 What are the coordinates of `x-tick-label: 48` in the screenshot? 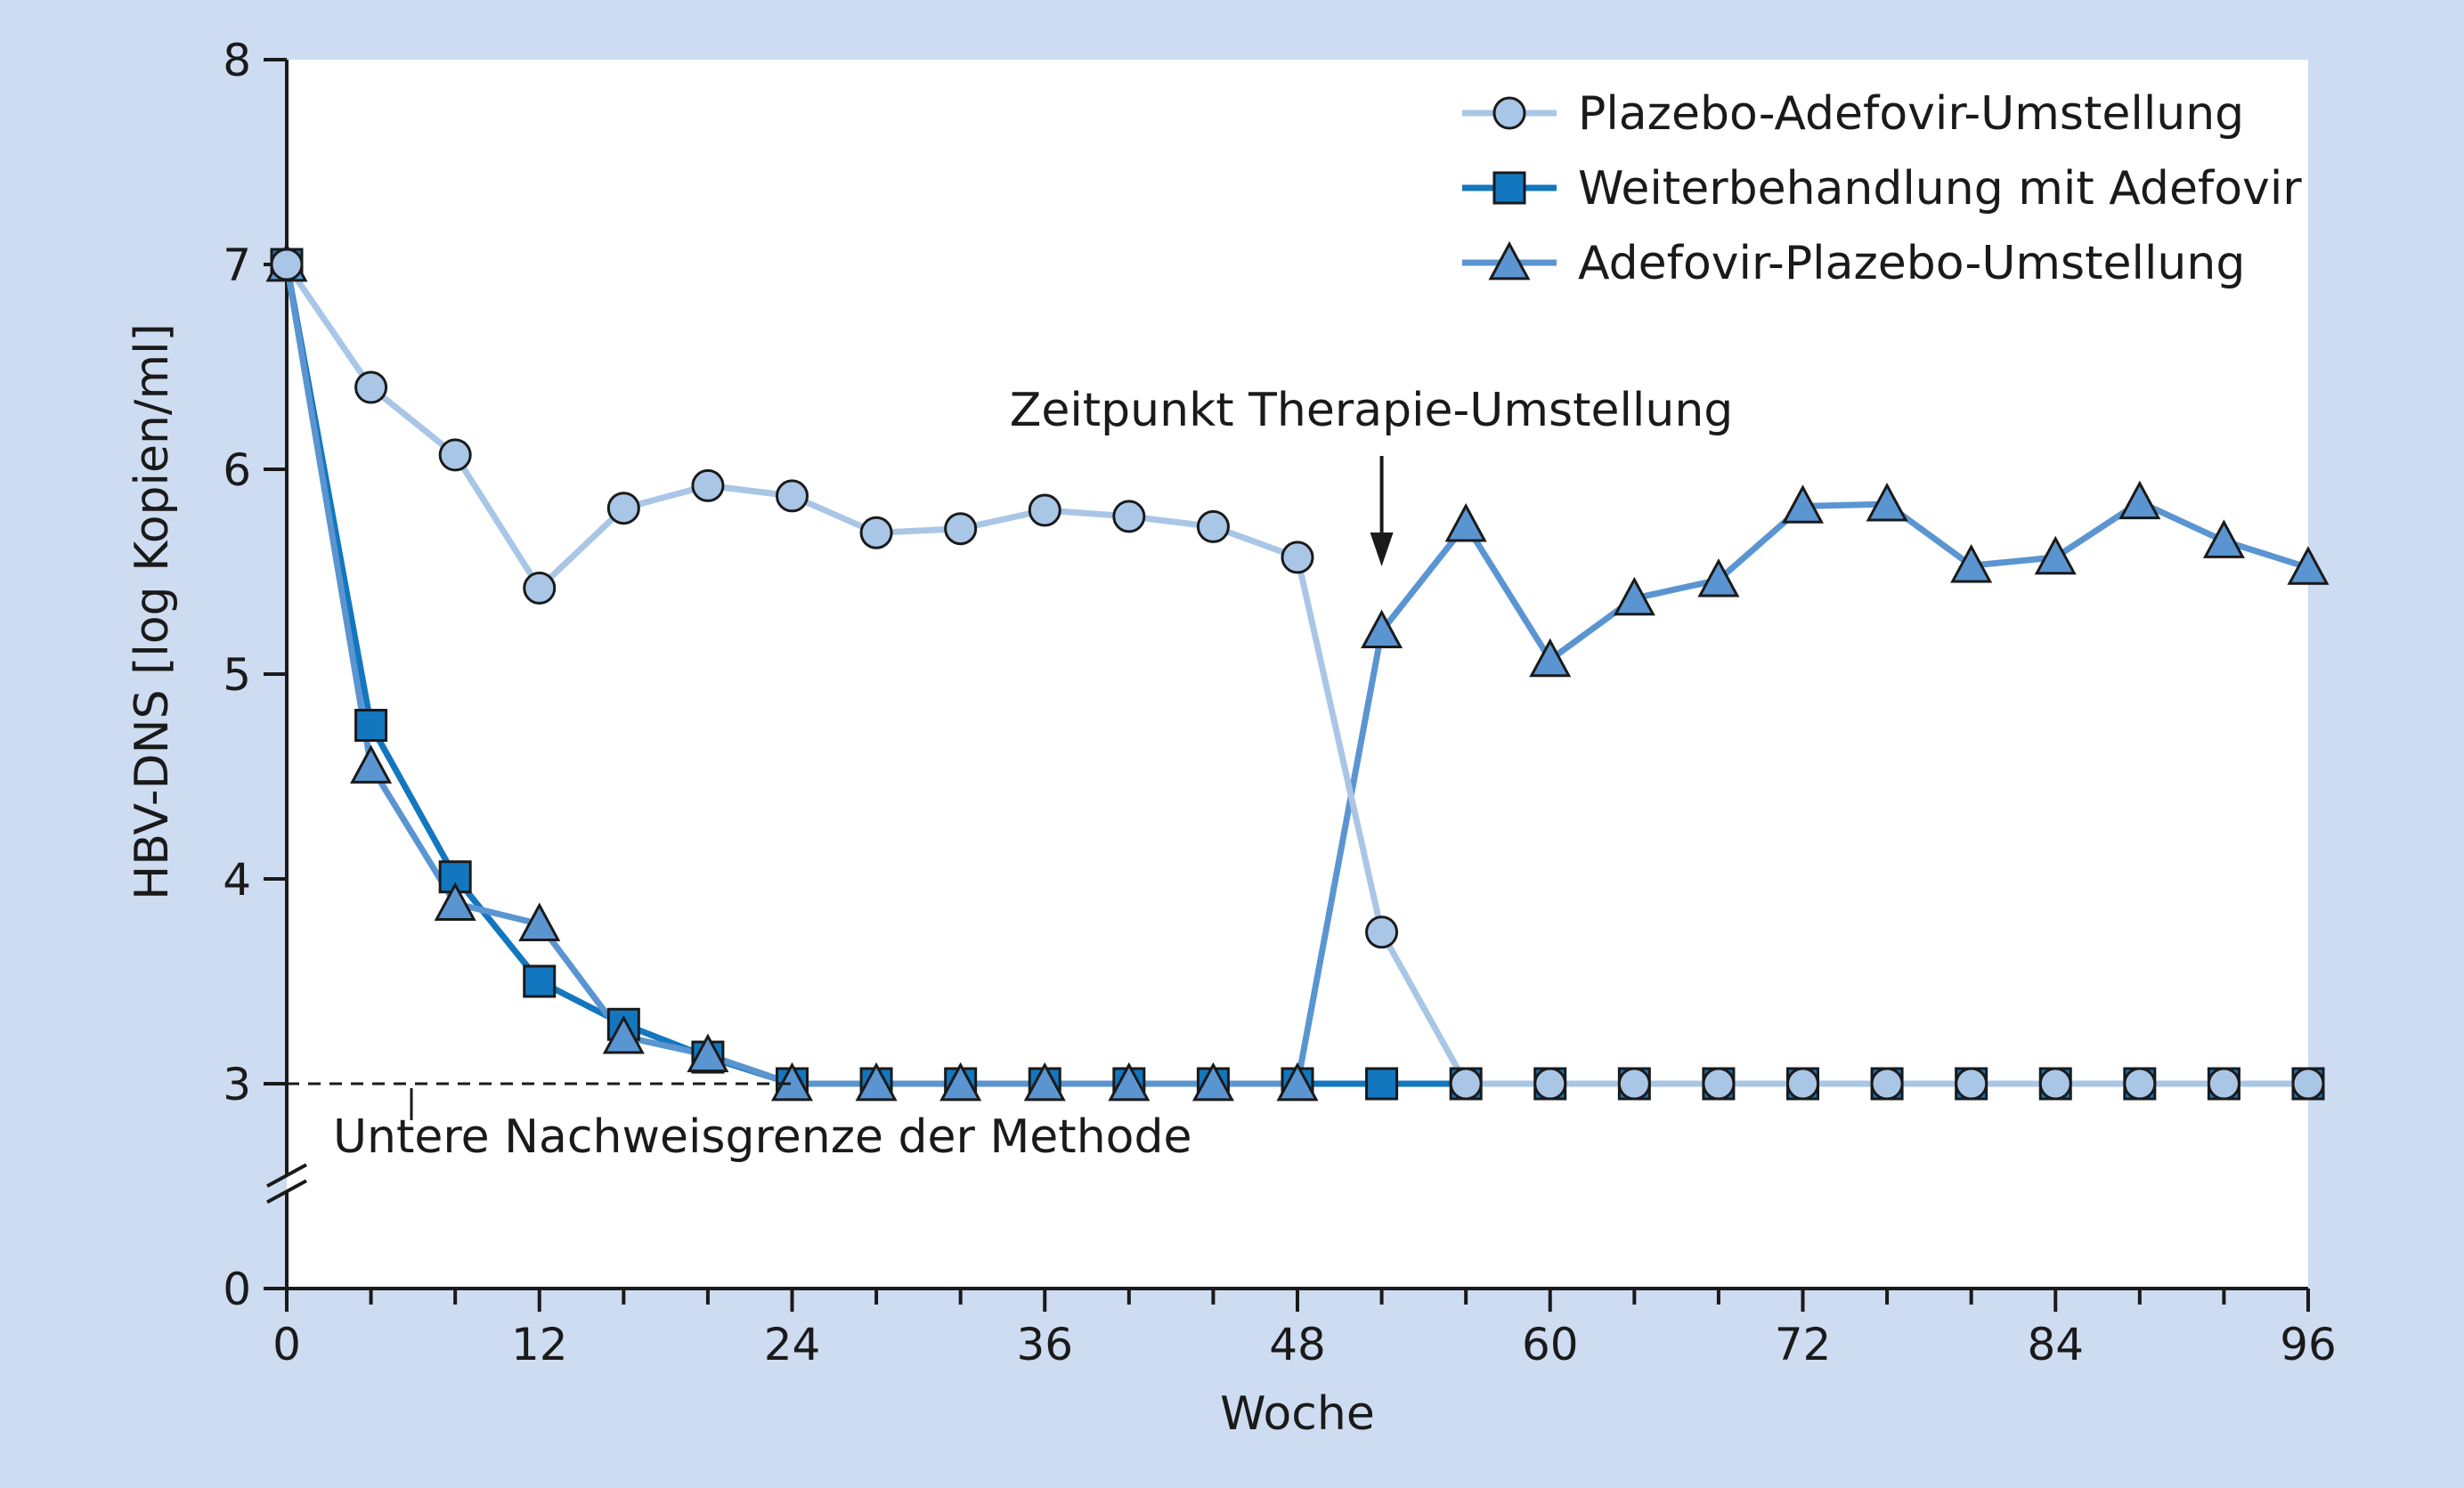 It's located at (1297, 1344).